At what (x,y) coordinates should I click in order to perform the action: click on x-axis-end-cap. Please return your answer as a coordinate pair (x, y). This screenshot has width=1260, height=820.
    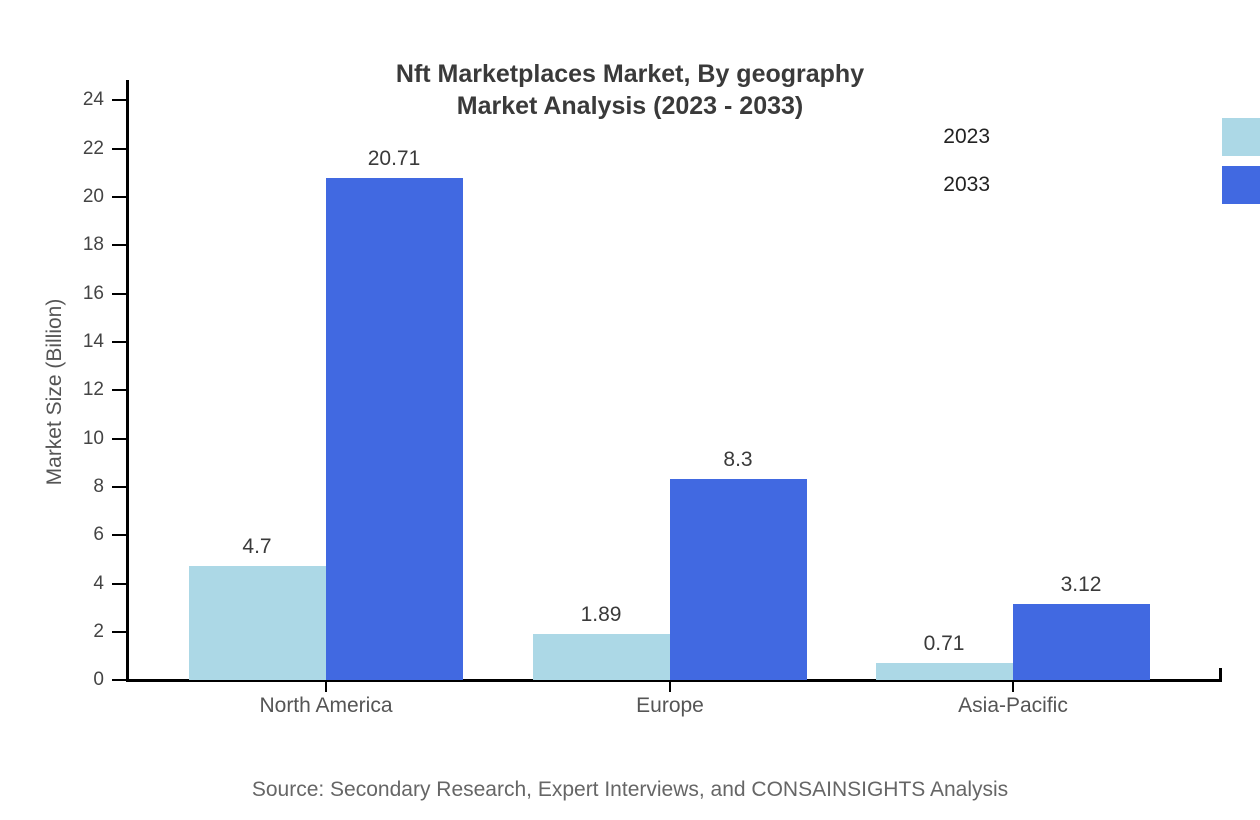
    Looking at the image, I should click on (1220, 675).